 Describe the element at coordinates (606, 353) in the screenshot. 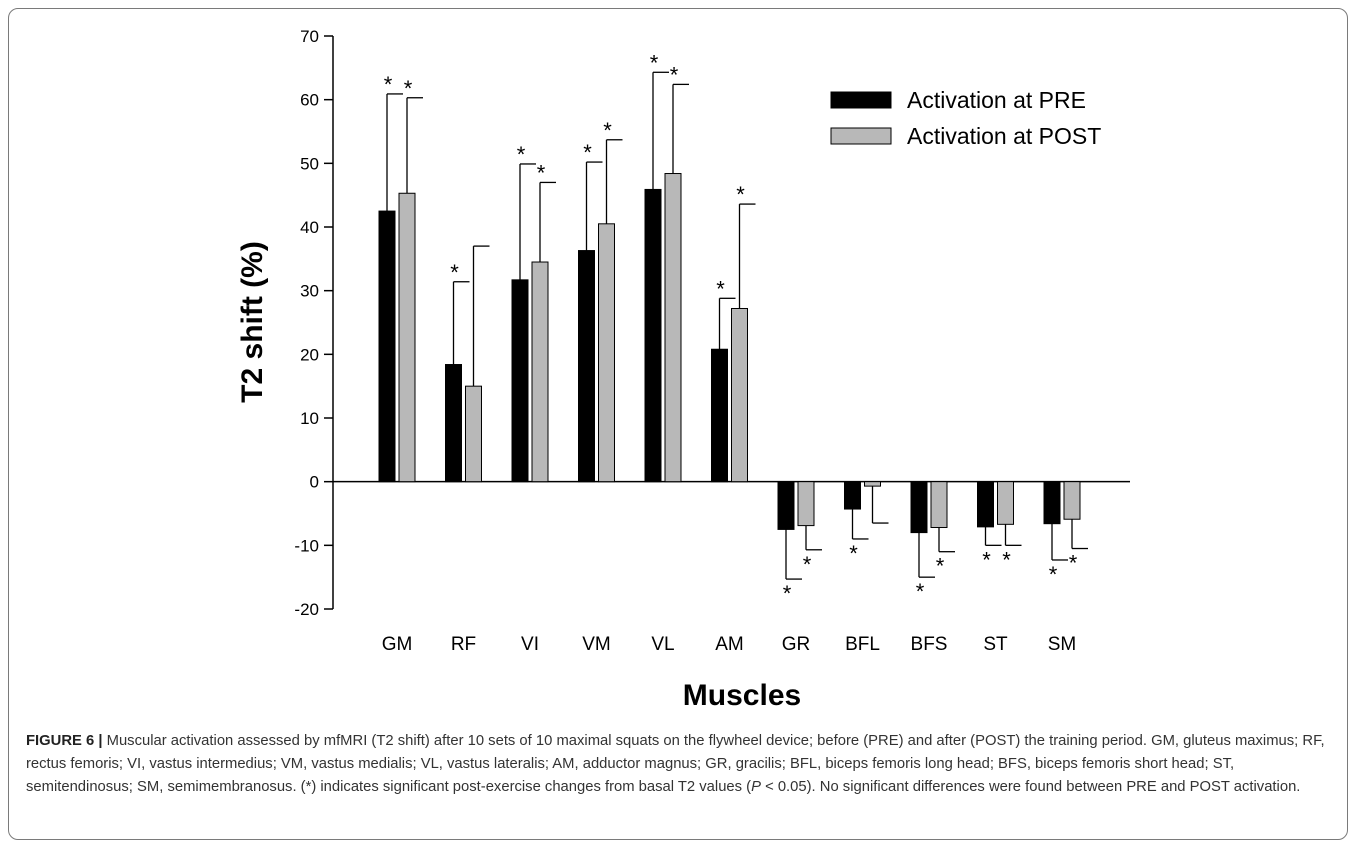

I see `bar-post-vm` at that location.